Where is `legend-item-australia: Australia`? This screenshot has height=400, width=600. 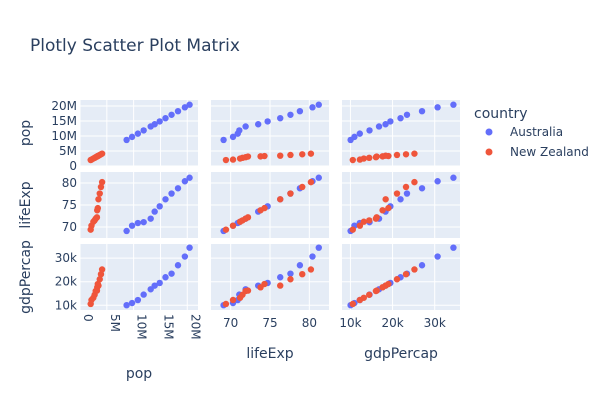 legend-item-australia: Australia is located at coordinates (524, 132).